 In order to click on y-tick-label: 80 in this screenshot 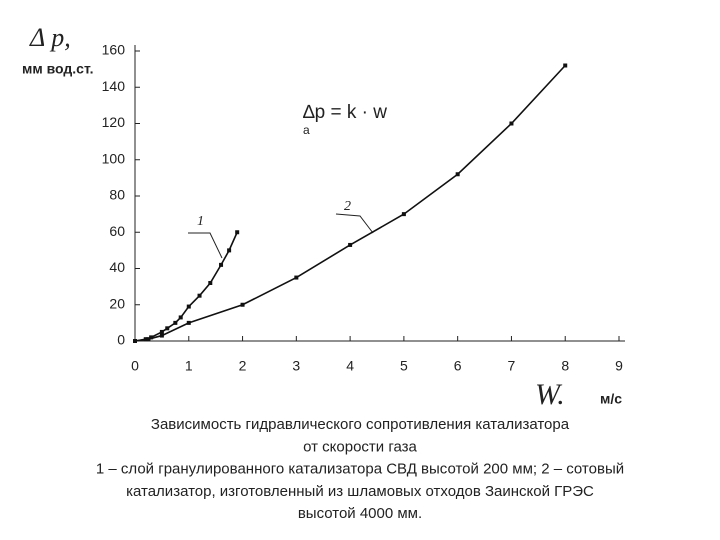, I will do `click(117, 195)`.